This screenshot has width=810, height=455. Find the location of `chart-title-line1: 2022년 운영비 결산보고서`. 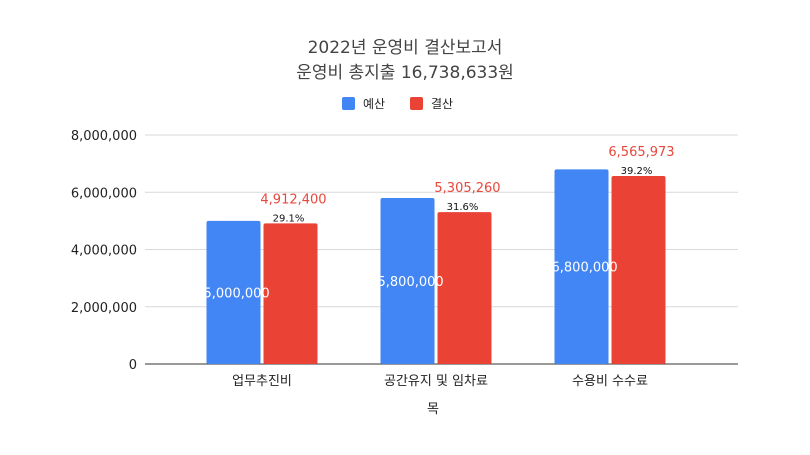

chart-title-line1: 2022년 운영비 결산보고서 is located at coordinates (405, 48).